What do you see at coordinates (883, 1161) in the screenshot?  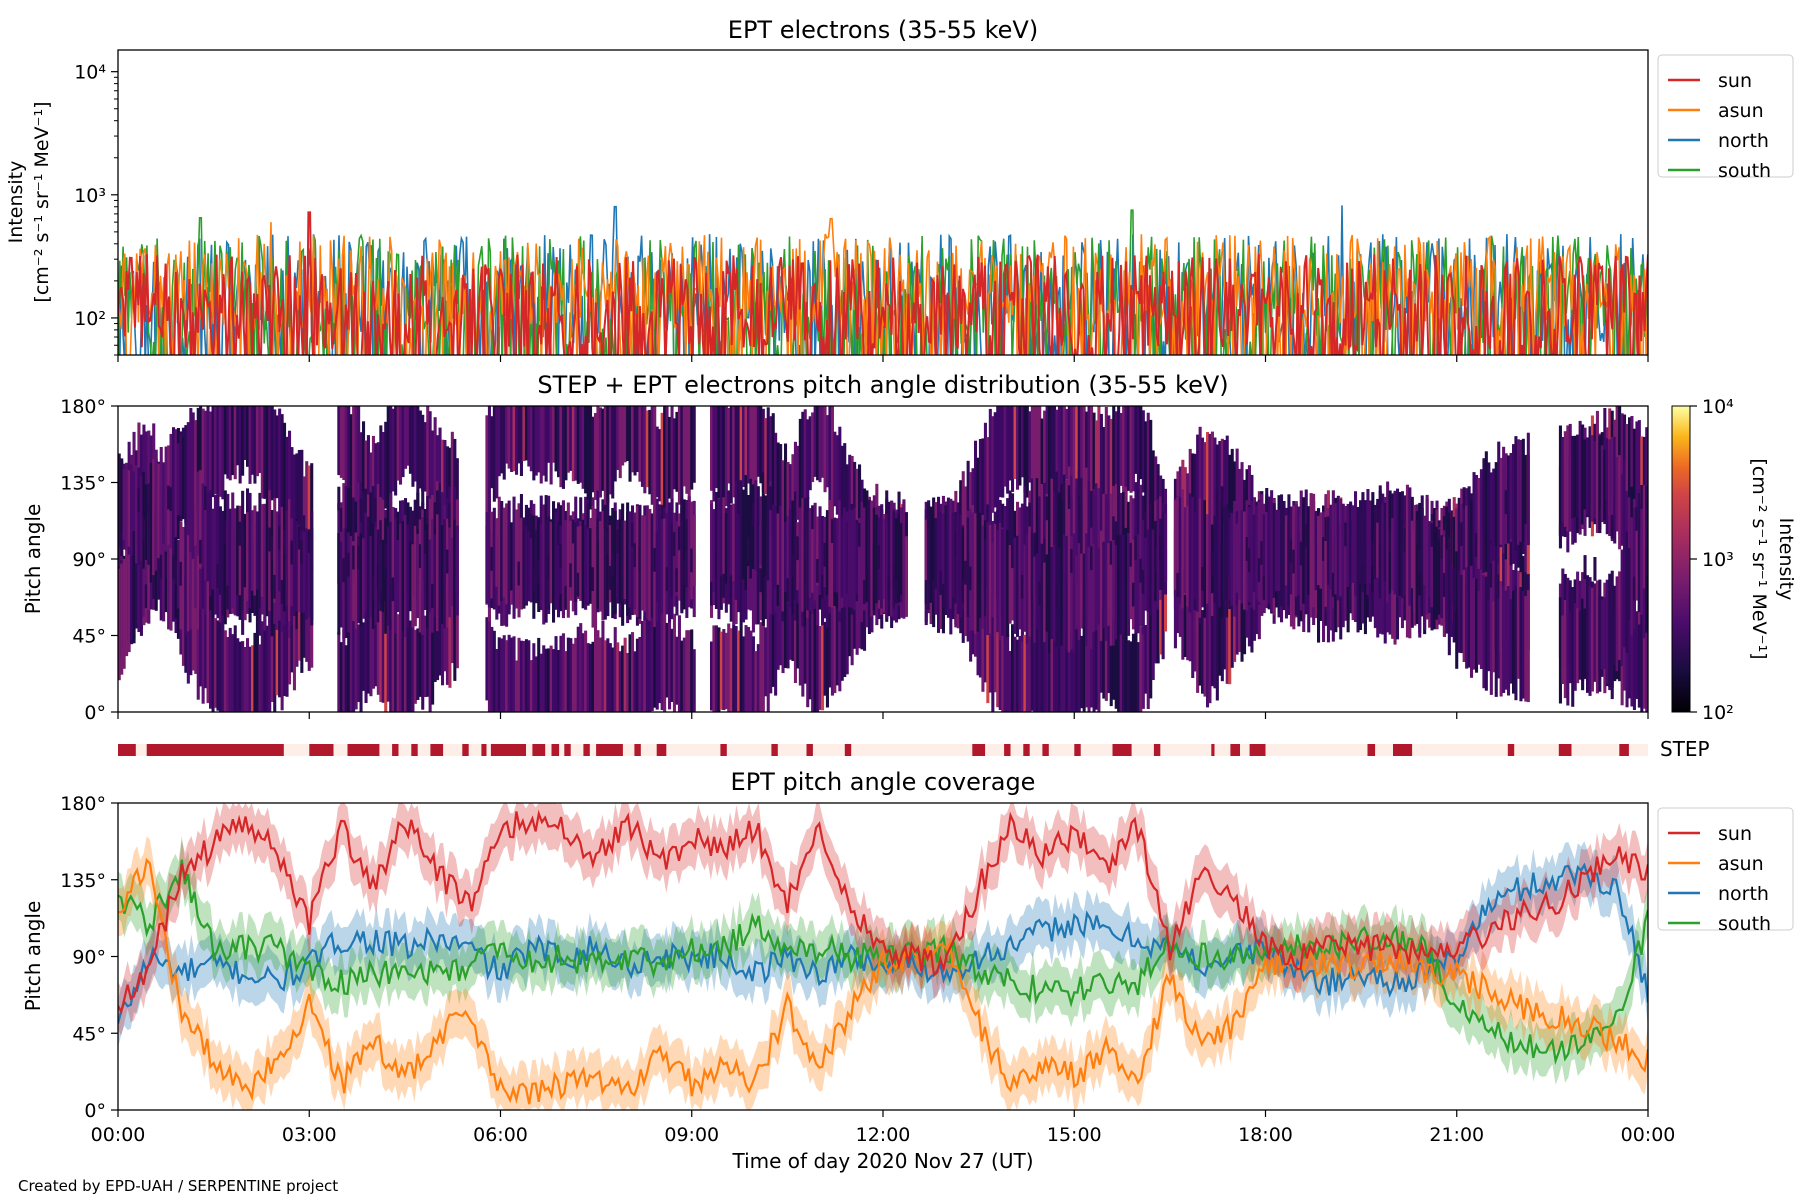 I see `coverage-x-label: Time of day 2020 Nov 27 (UT)` at bounding box center [883, 1161].